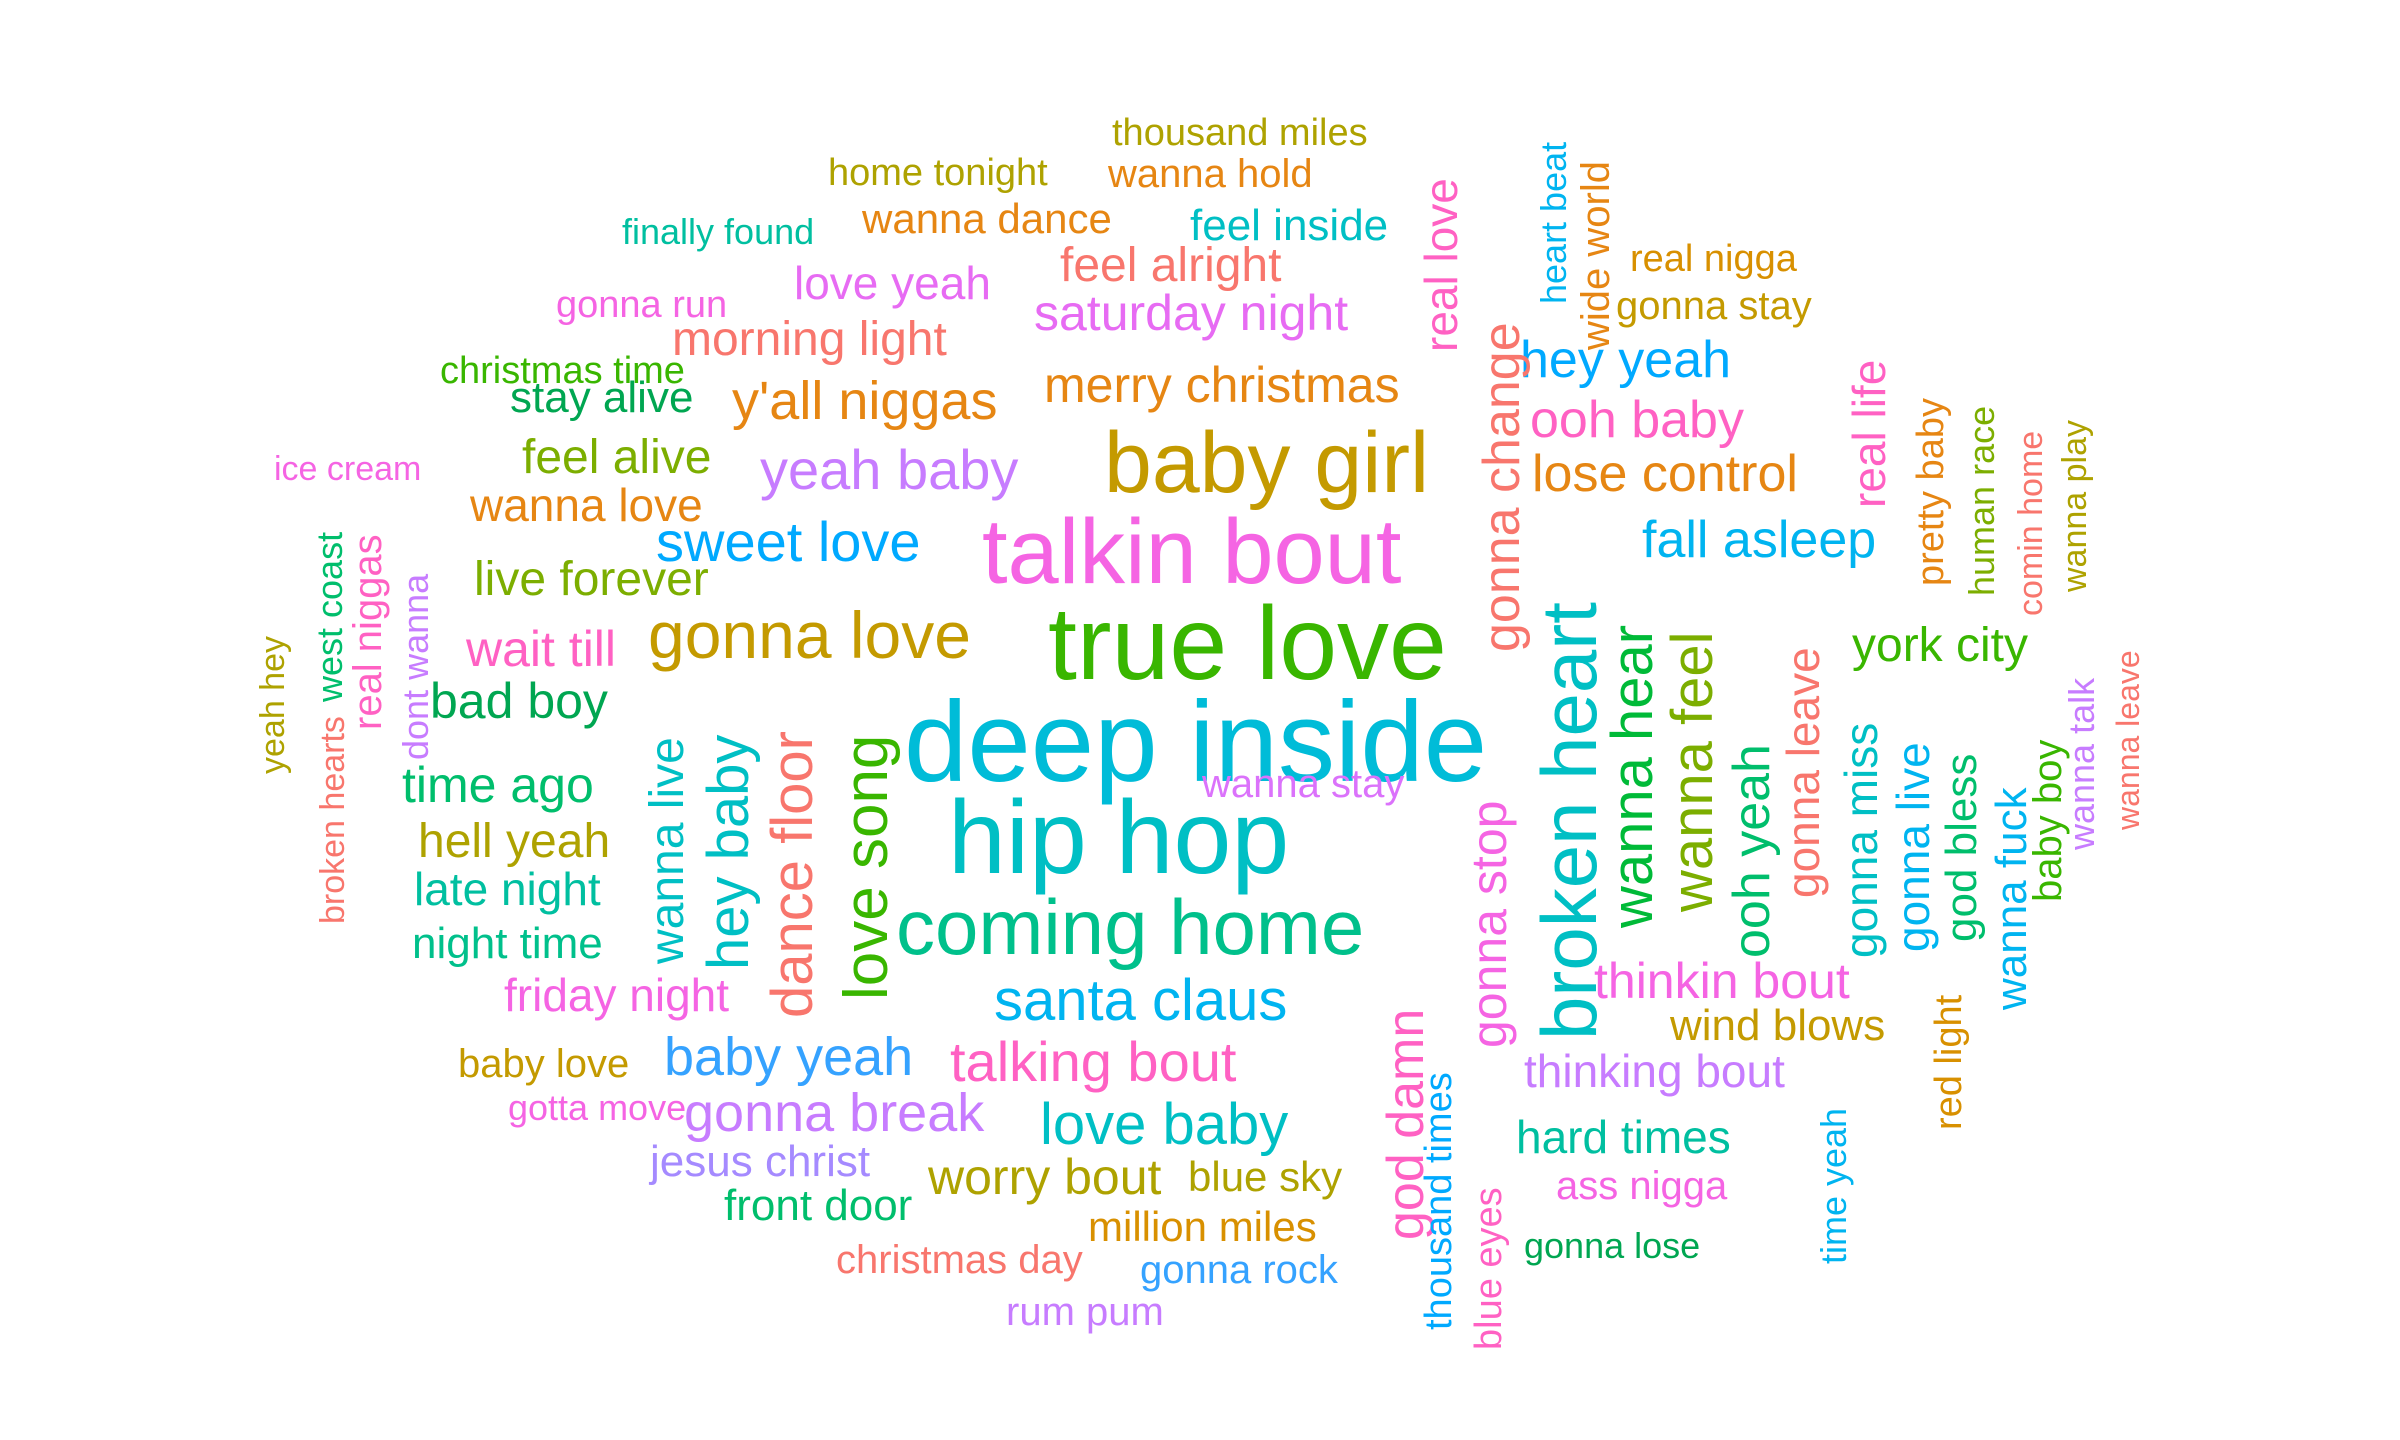  I want to click on word: gonna stay, so click(1714, 306).